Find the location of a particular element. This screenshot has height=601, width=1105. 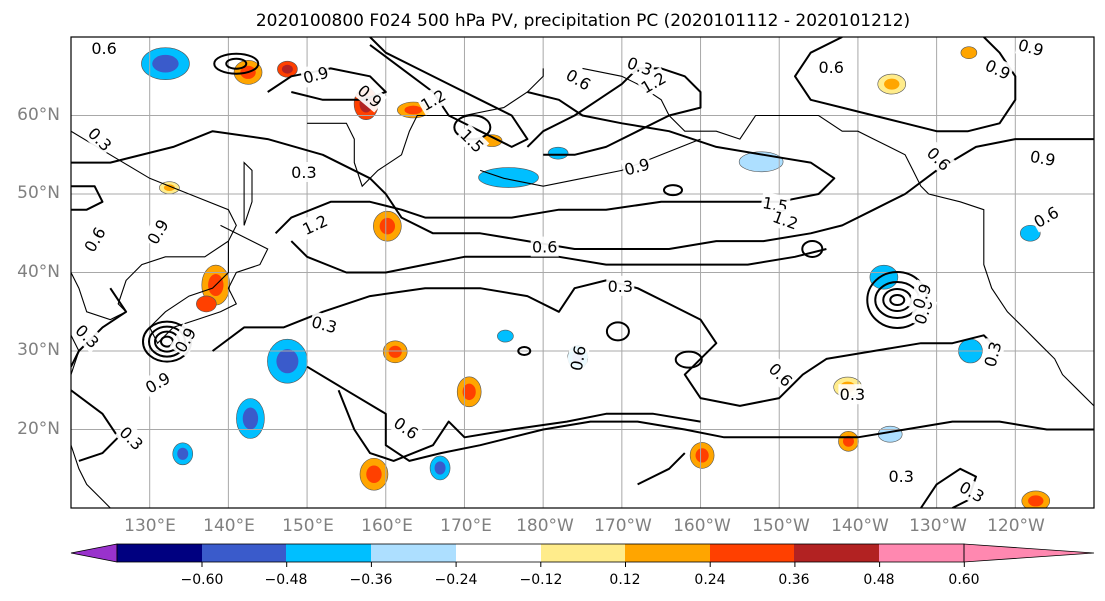

pv-contour-label: 1.2 is located at coordinates (433, 100).